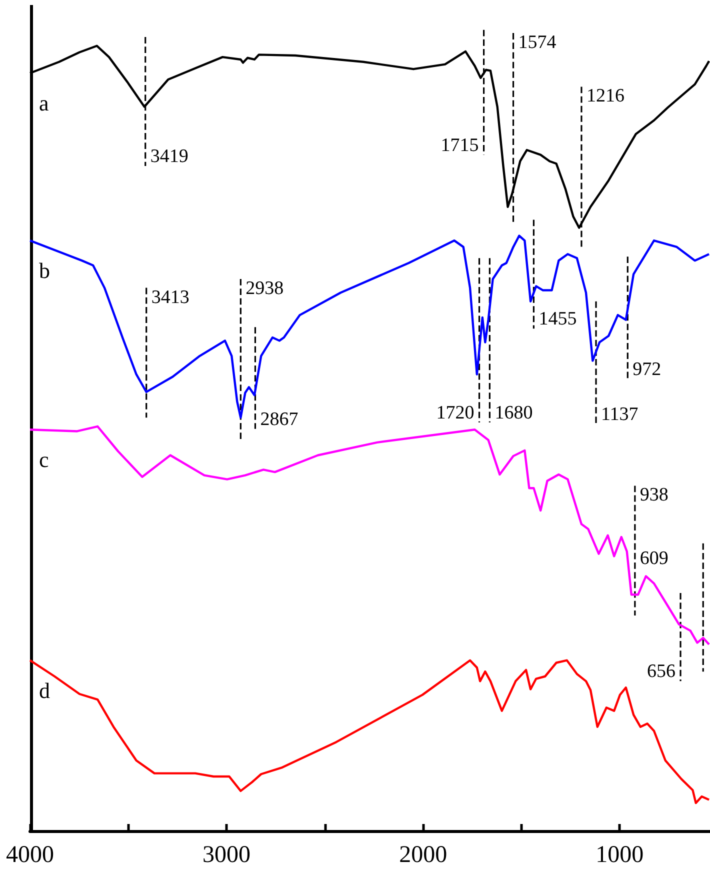 The height and width of the screenshot is (883, 710). What do you see at coordinates (44, 459) in the screenshot?
I see `series-label: c` at bounding box center [44, 459].